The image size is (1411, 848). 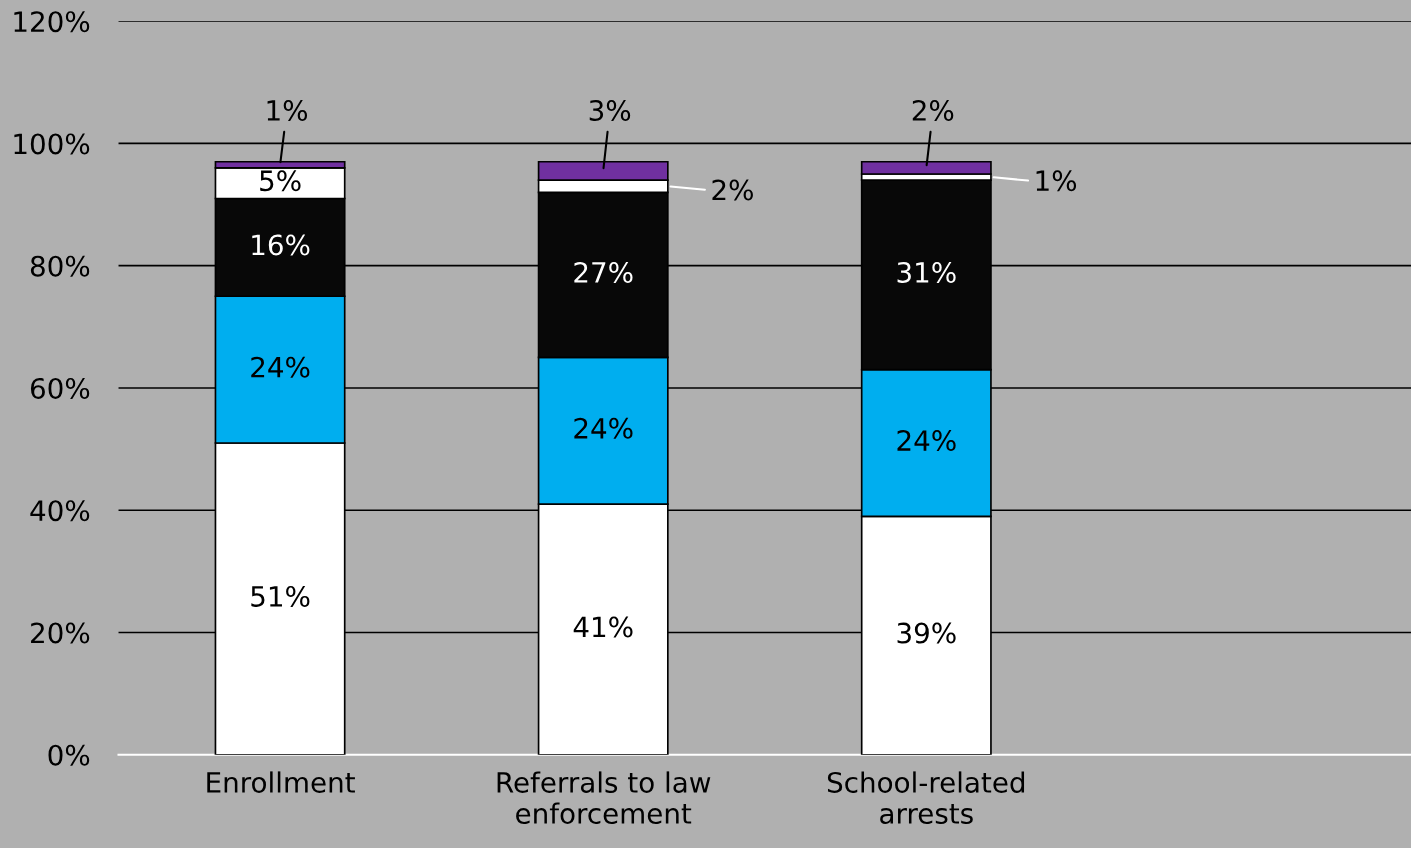 What do you see at coordinates (610, 110) in the screenshot?
I see `data-label: 3%` at bounding box center [610, 110].